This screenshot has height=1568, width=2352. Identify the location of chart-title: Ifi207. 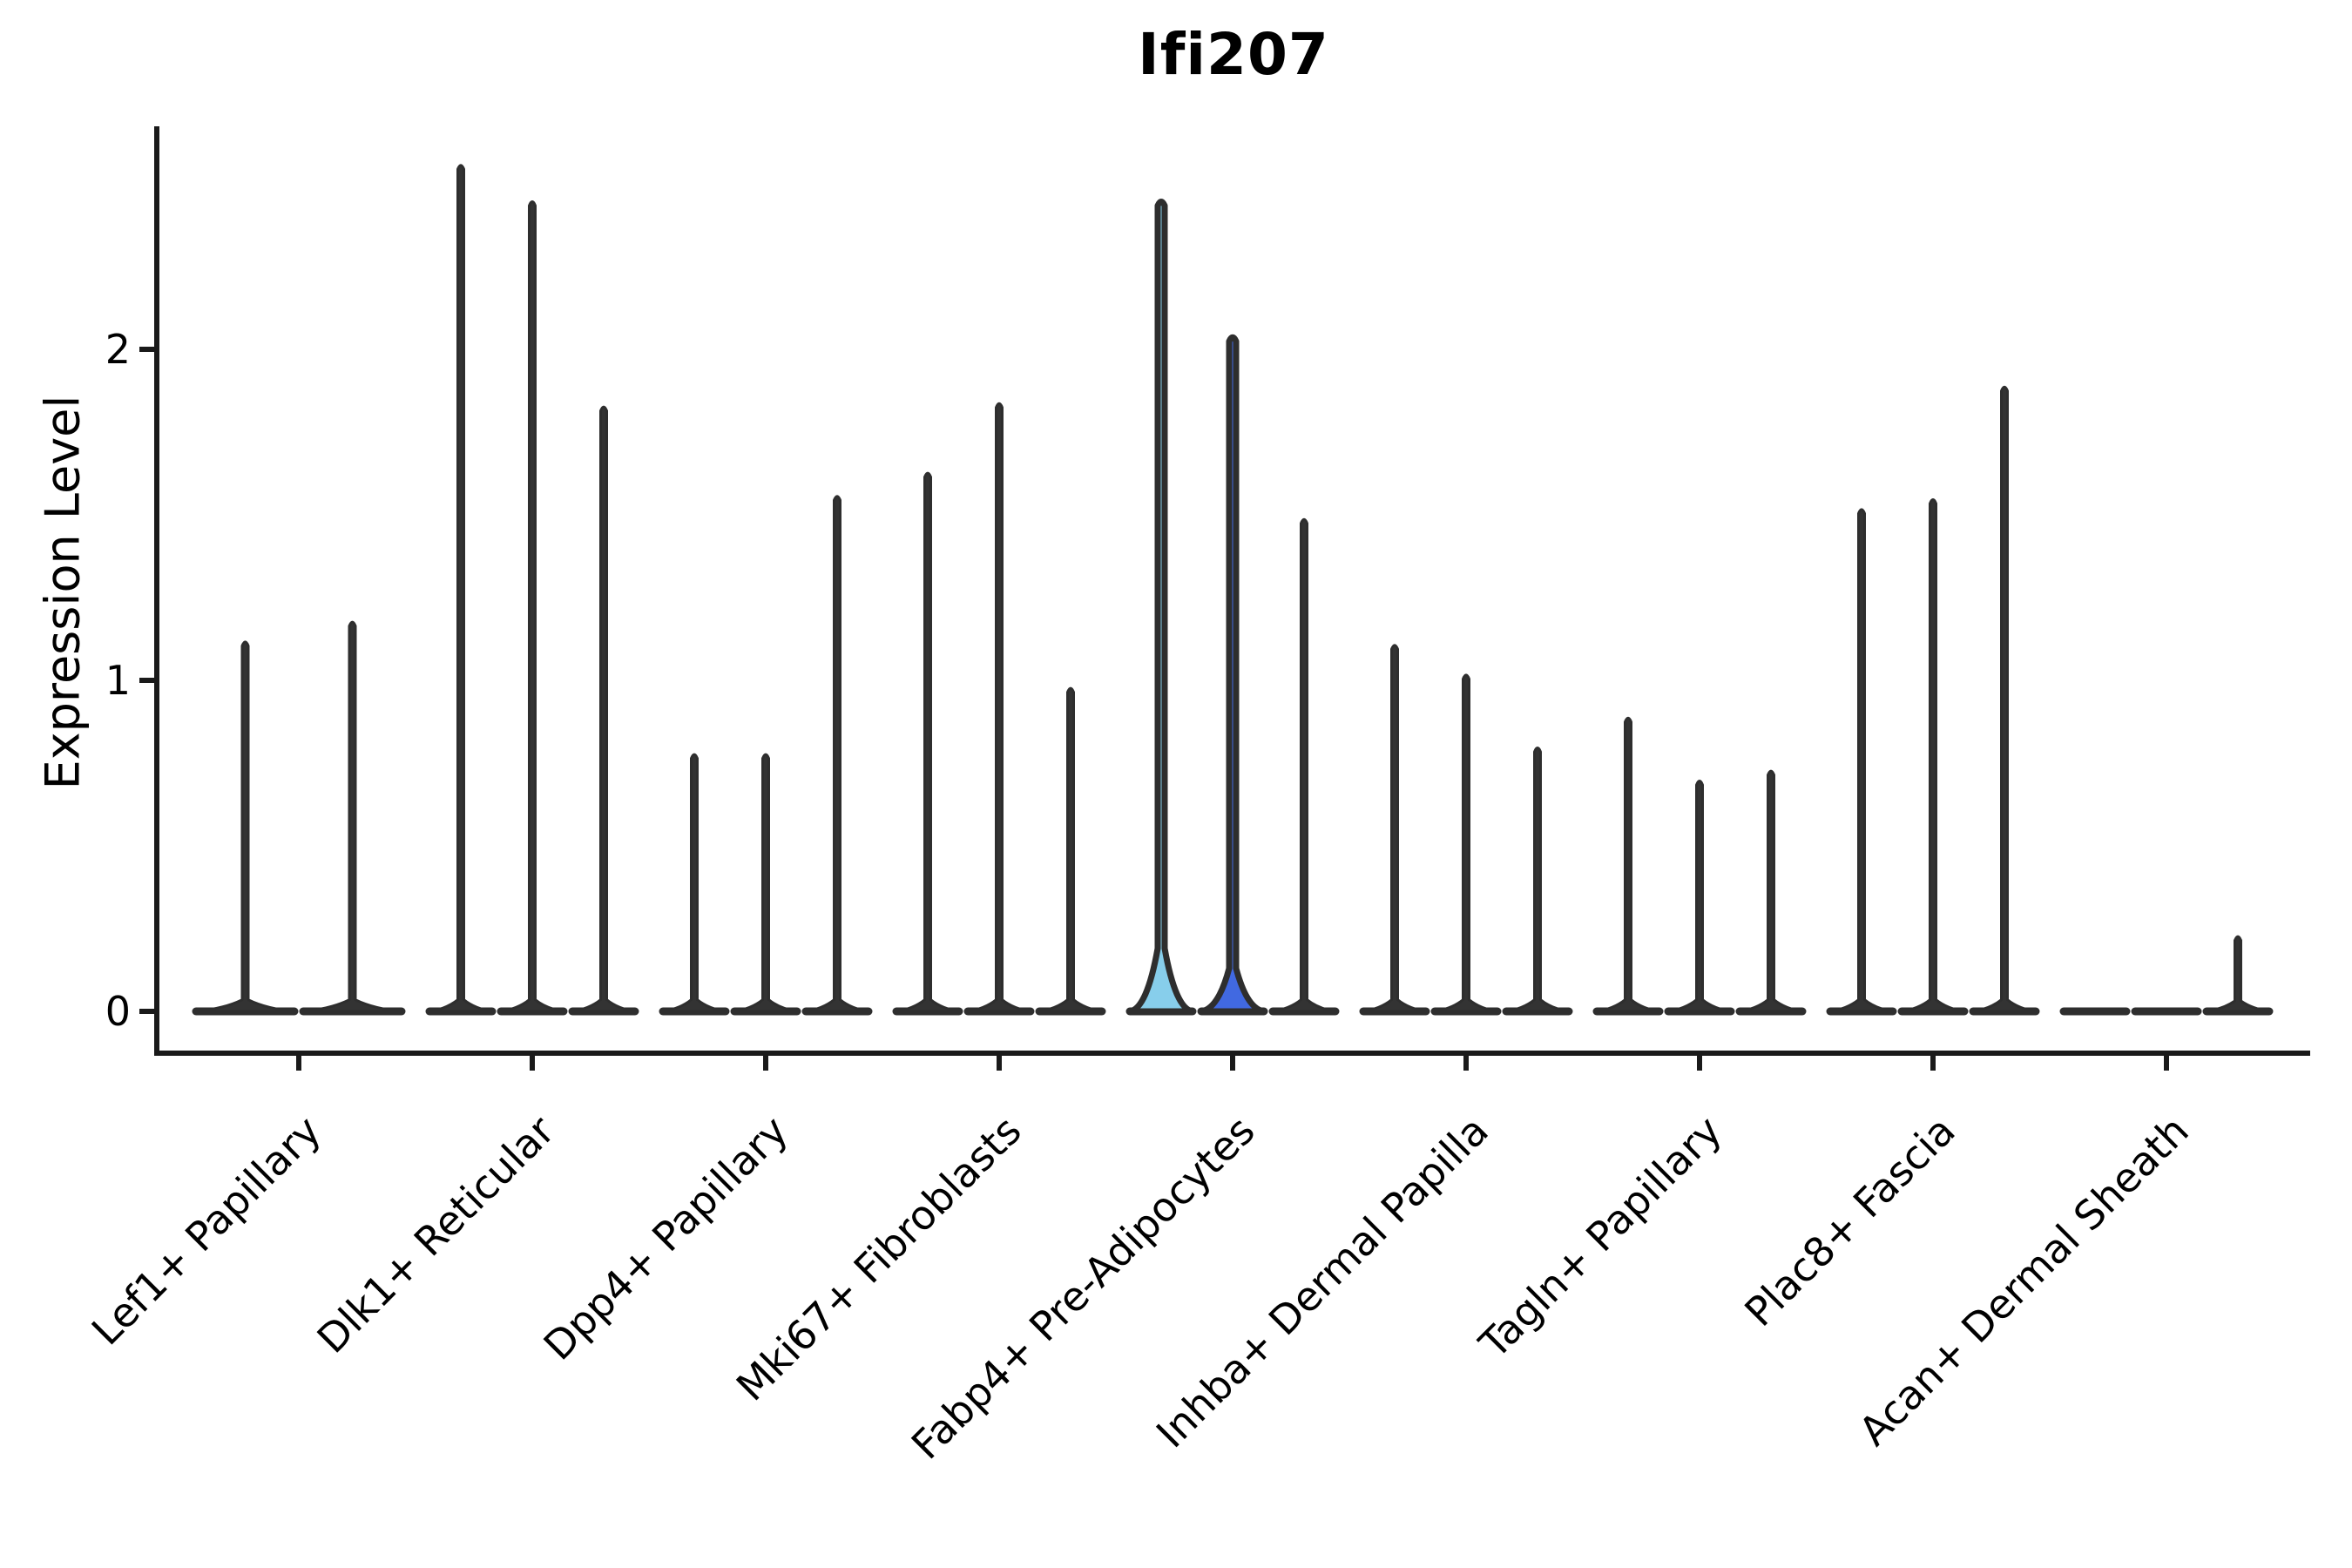
(1233, 54).